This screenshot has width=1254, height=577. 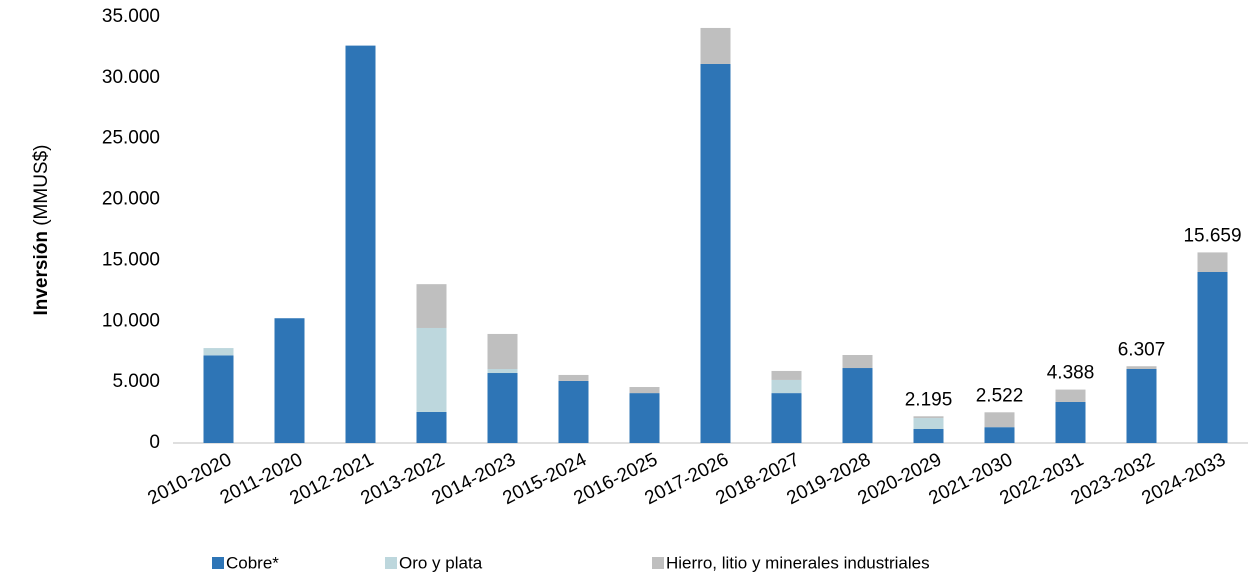 What do you see at coordinates (798, 562) in the screenshot?
I see `legend-label: Hierro, litio y minerales industriales` at bounding box center [798, 562].